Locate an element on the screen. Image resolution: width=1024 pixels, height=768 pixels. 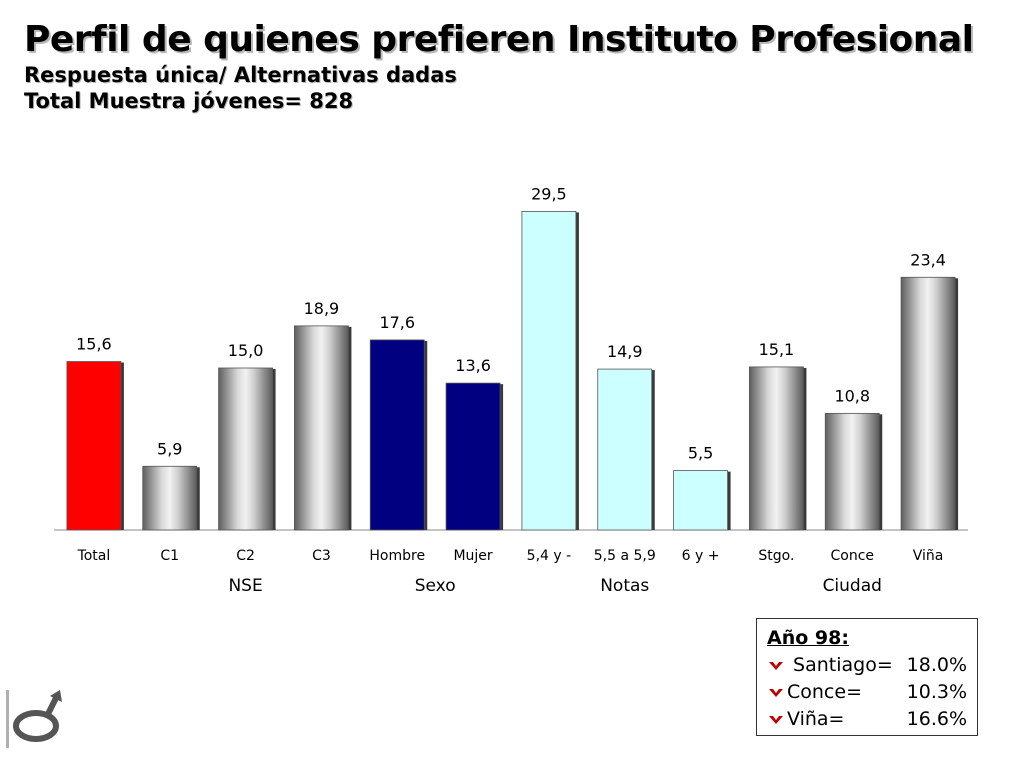
data-label: 29,5 is located at coordinates (549, 193).